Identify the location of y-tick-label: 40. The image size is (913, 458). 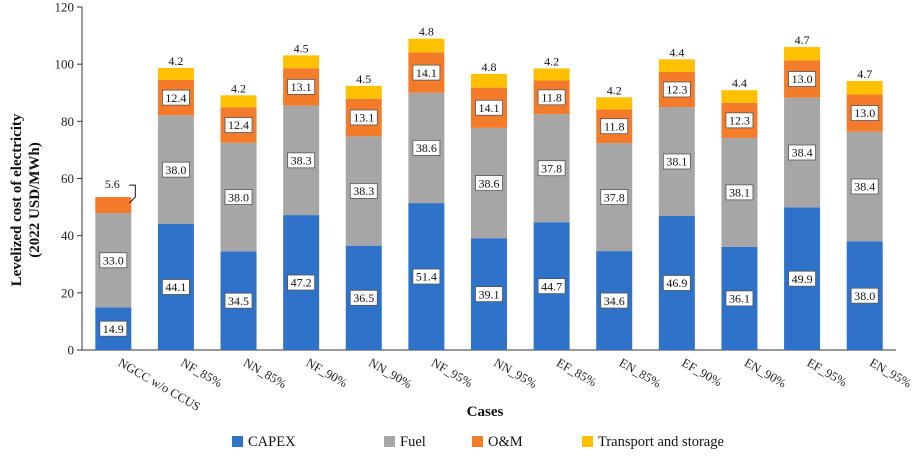
(67, 235).